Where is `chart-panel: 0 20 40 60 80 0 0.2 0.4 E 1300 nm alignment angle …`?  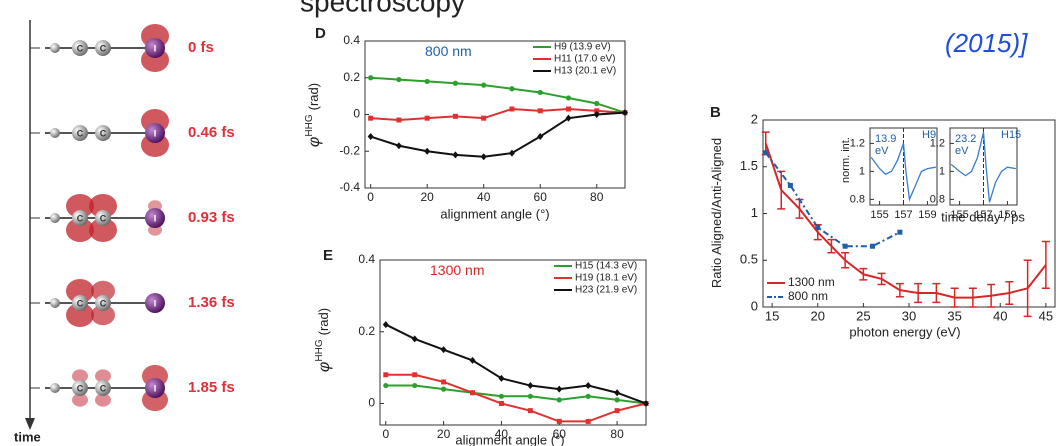 chart-panel: 0 20 40 60 80 0 0.2 0.4 E 1300 nm alignment angle … is located at coordinates (481, 346).